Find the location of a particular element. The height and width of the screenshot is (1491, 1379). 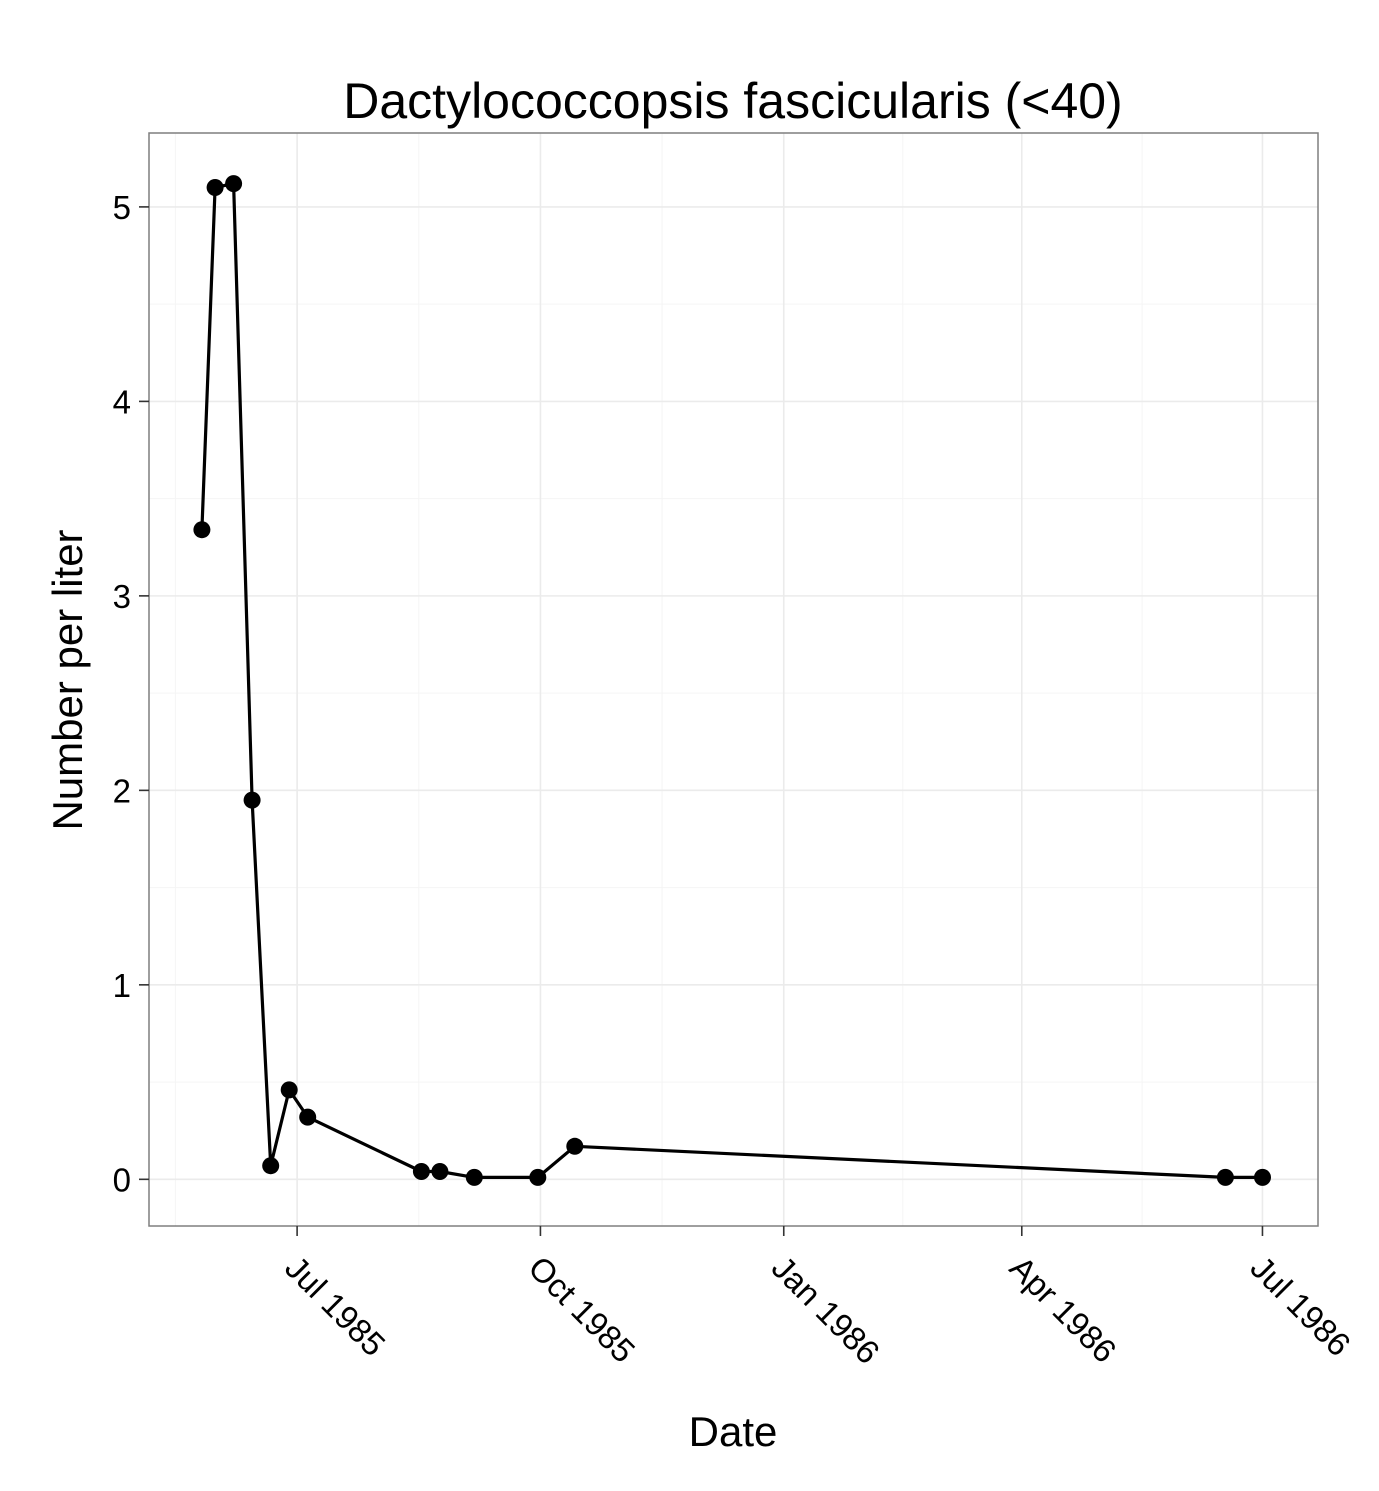

x-tick-label: Jul 1986 is located at coordinates (1301, 1306).